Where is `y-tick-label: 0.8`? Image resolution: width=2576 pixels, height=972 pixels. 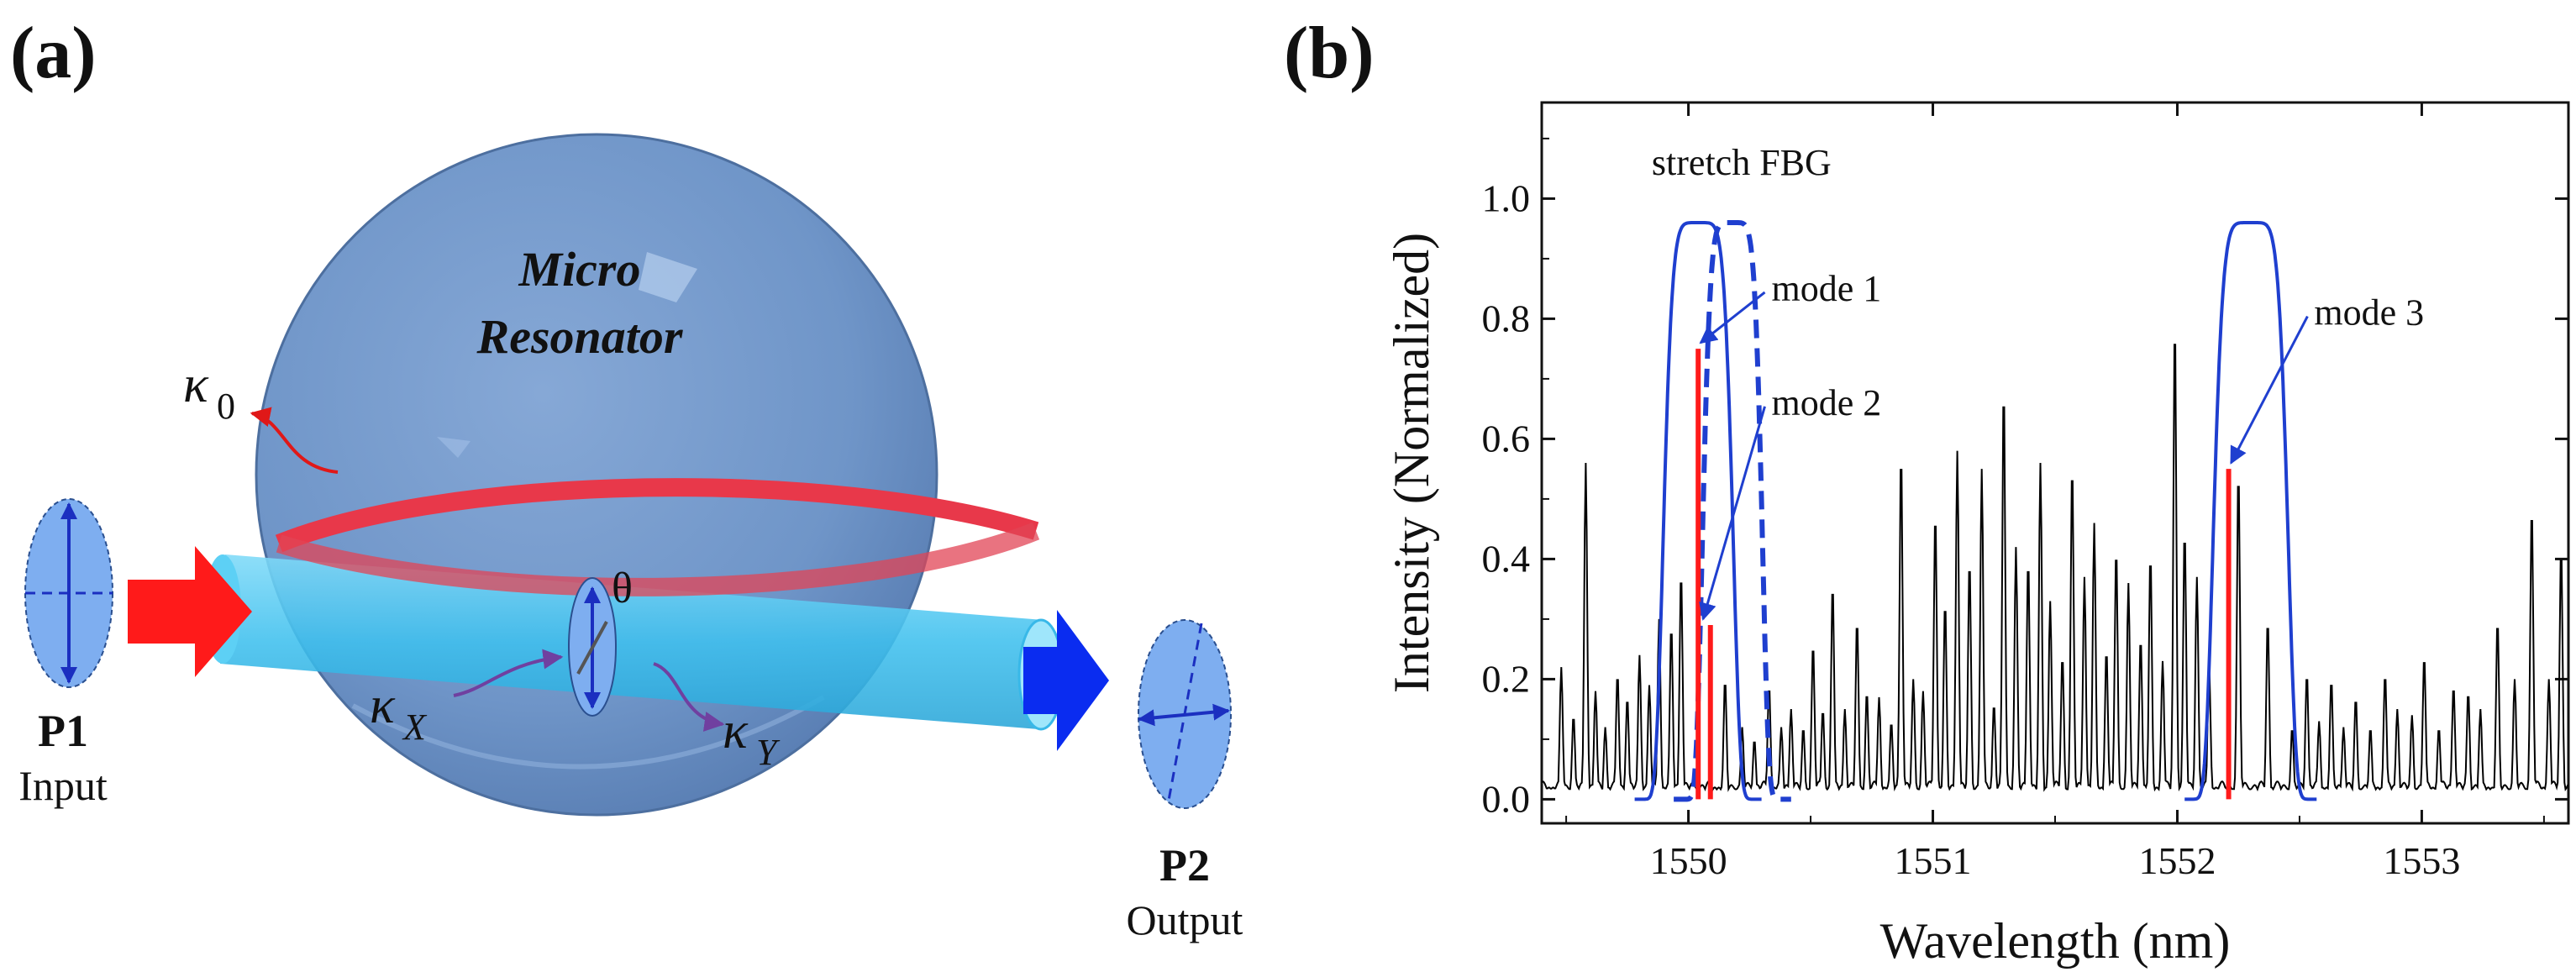
y-tick-label: 0.8 is located at coordinates (1506, 318).